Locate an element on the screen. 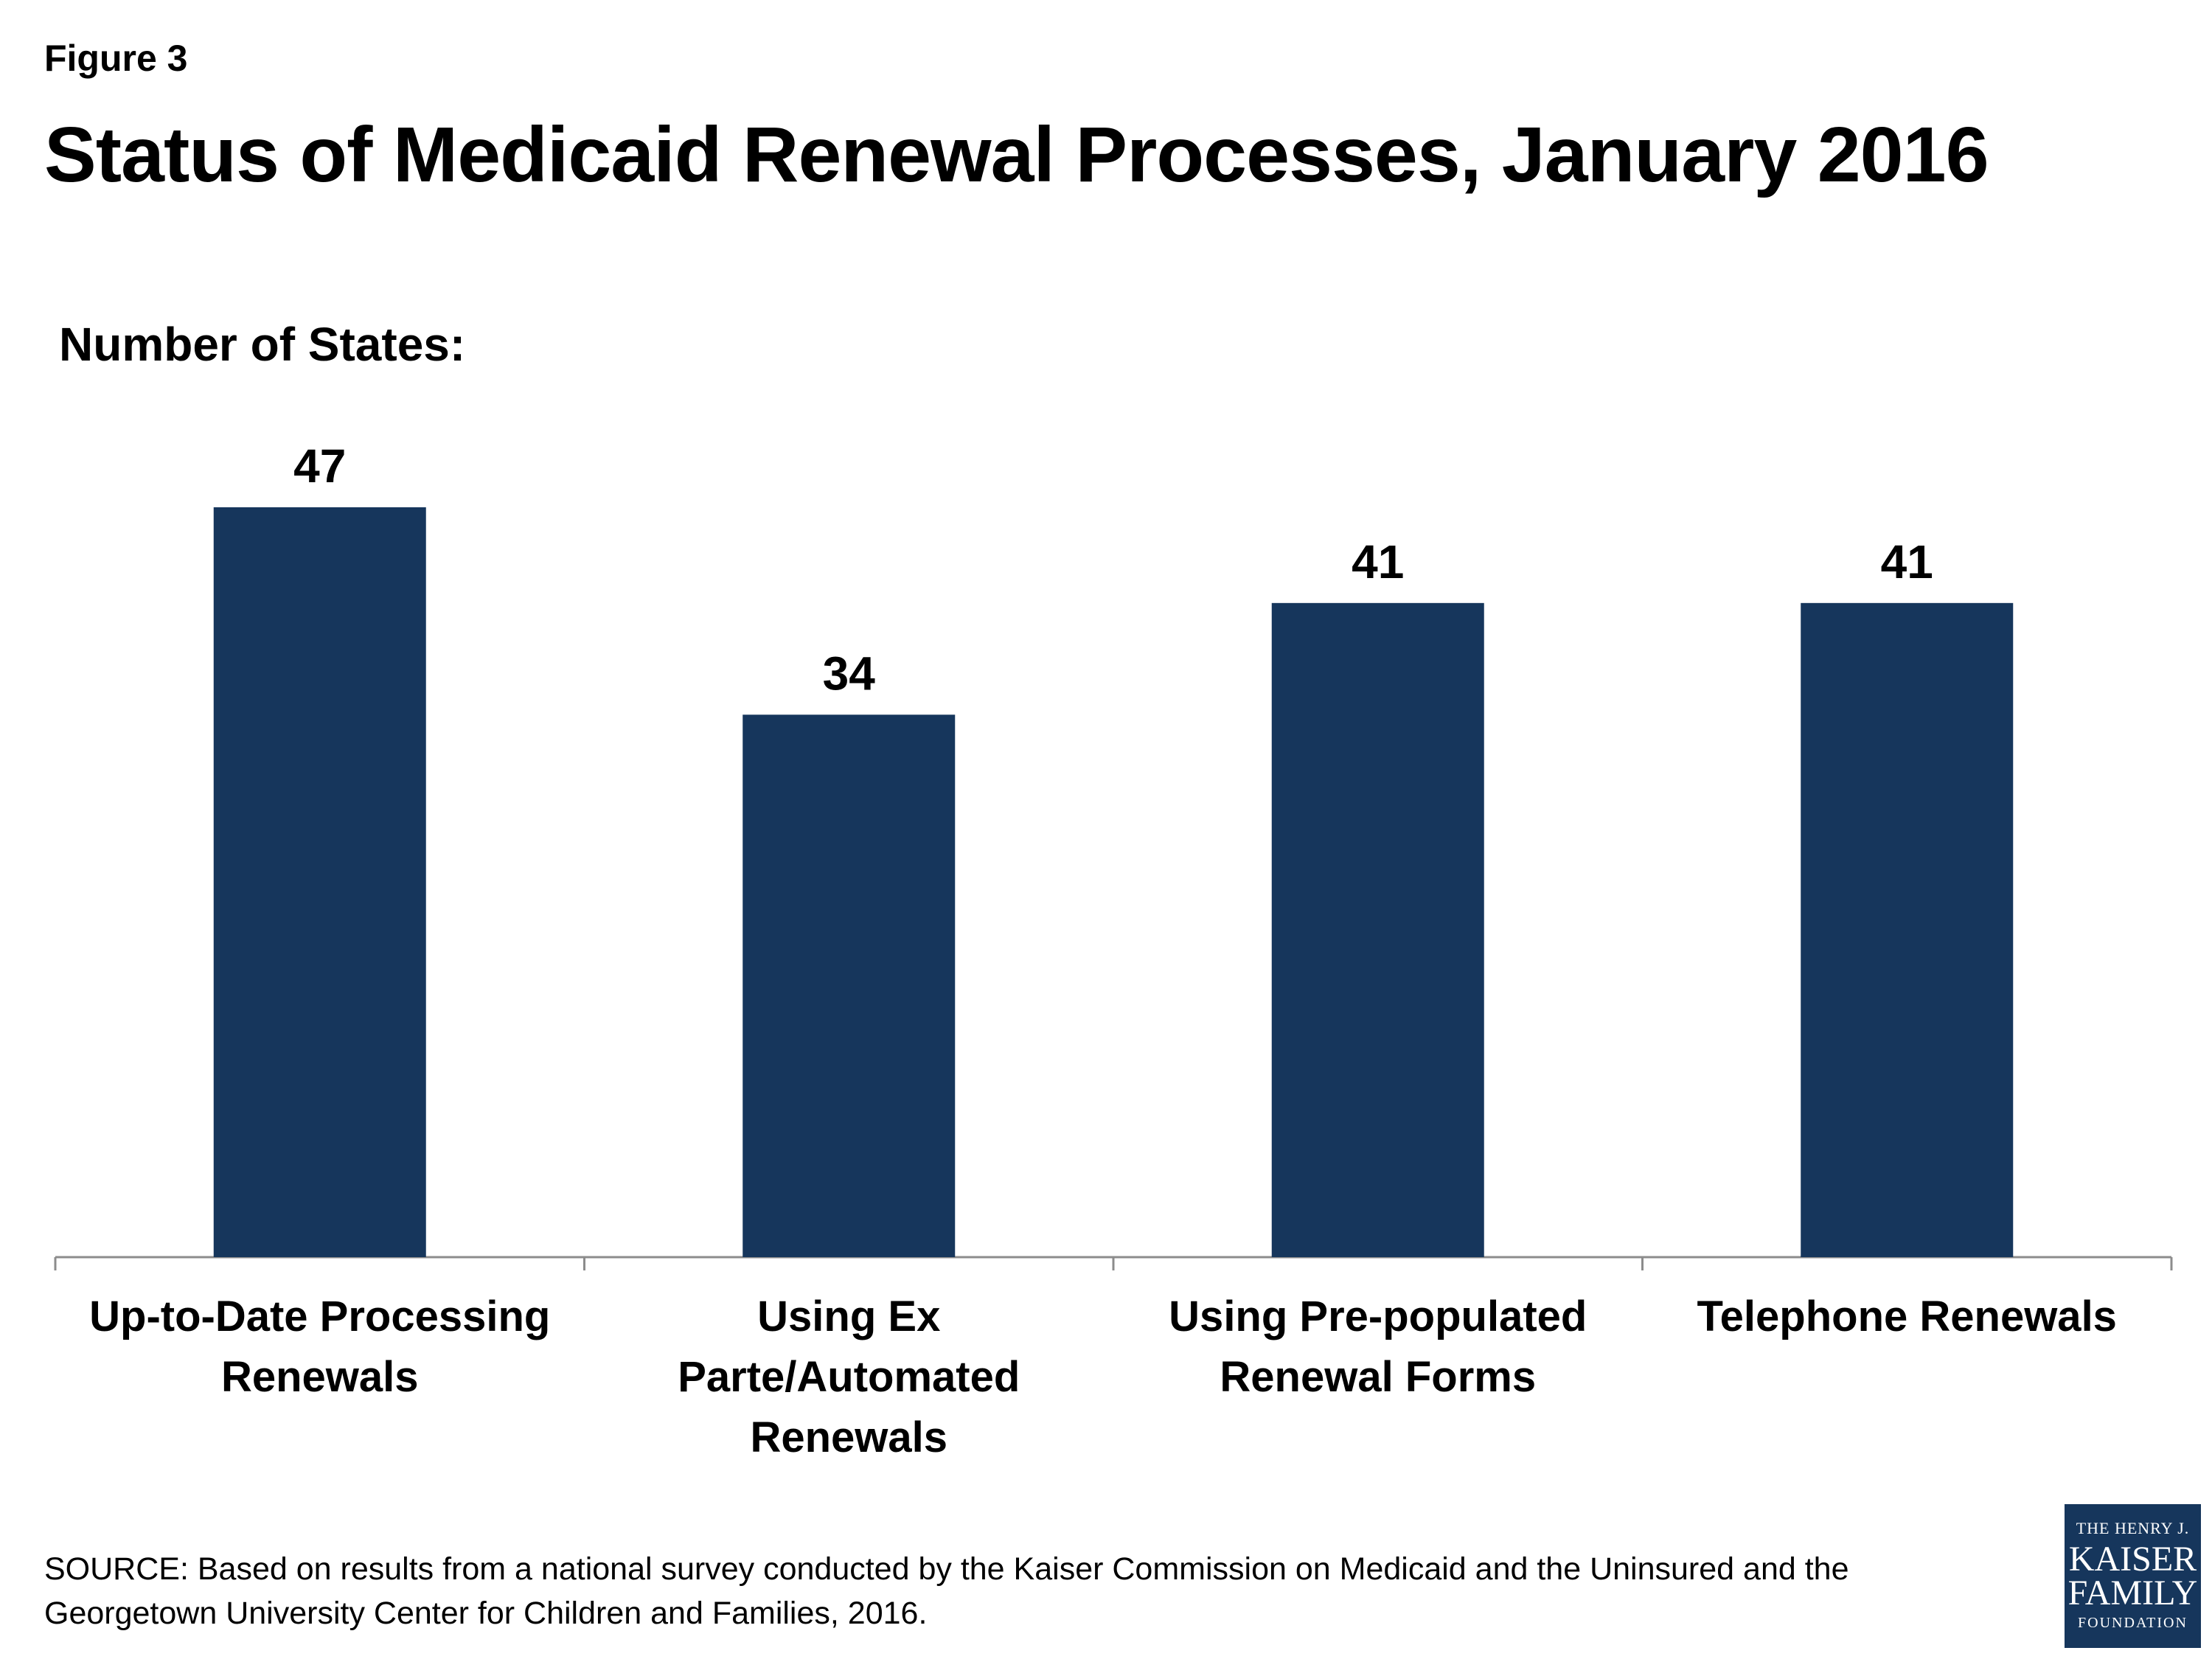  category-label: Using Ex Parte/Automated Renewals is located at coordinates (849, 1377).